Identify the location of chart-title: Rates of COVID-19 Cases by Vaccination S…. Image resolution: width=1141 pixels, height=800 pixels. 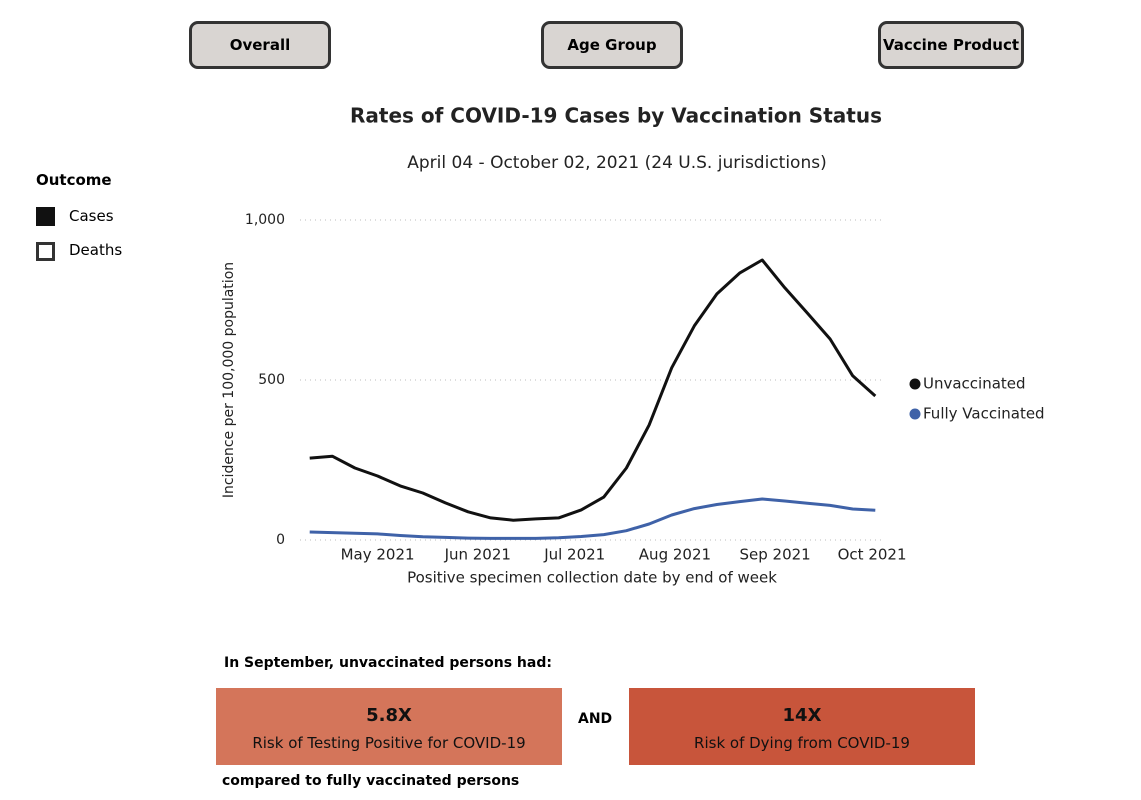
(616, 116).